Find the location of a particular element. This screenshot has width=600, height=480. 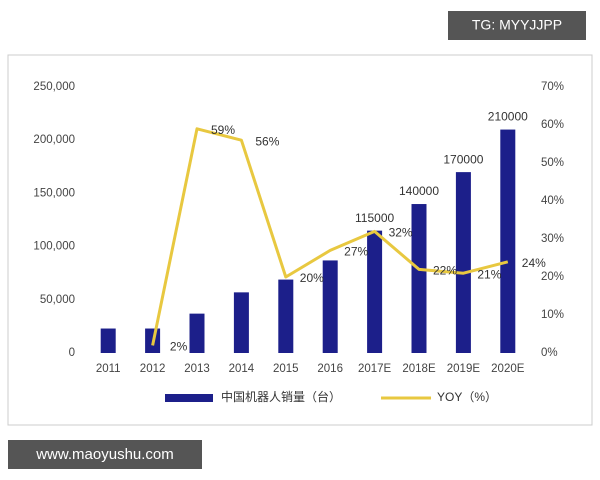

x-tick-label: 2014 is located at coordinates (242, 369).